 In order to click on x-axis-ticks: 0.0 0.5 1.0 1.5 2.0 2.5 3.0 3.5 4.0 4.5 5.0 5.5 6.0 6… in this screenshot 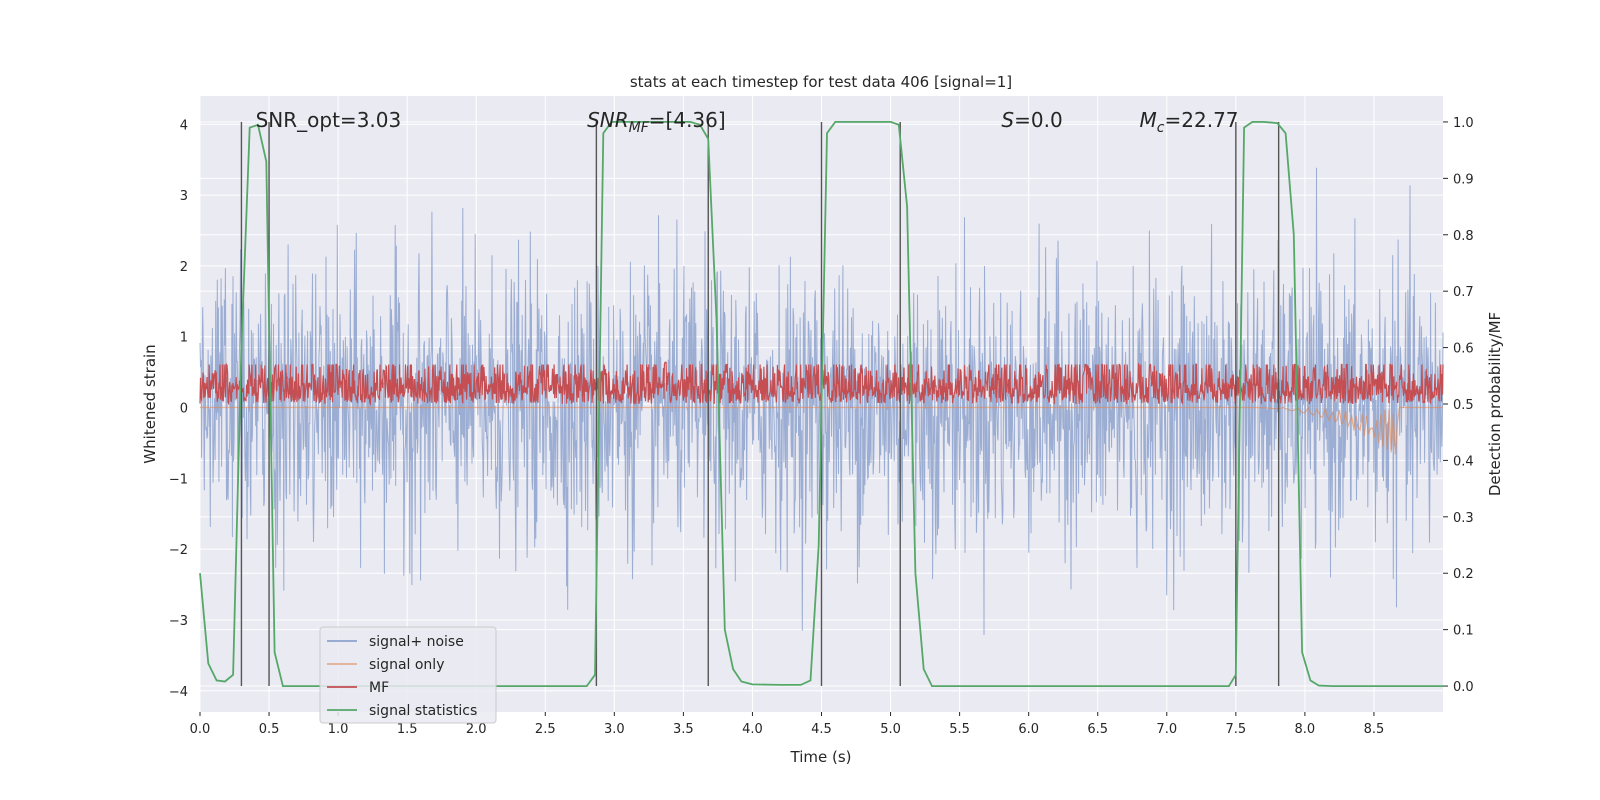, I will do `click(787, 724)`.